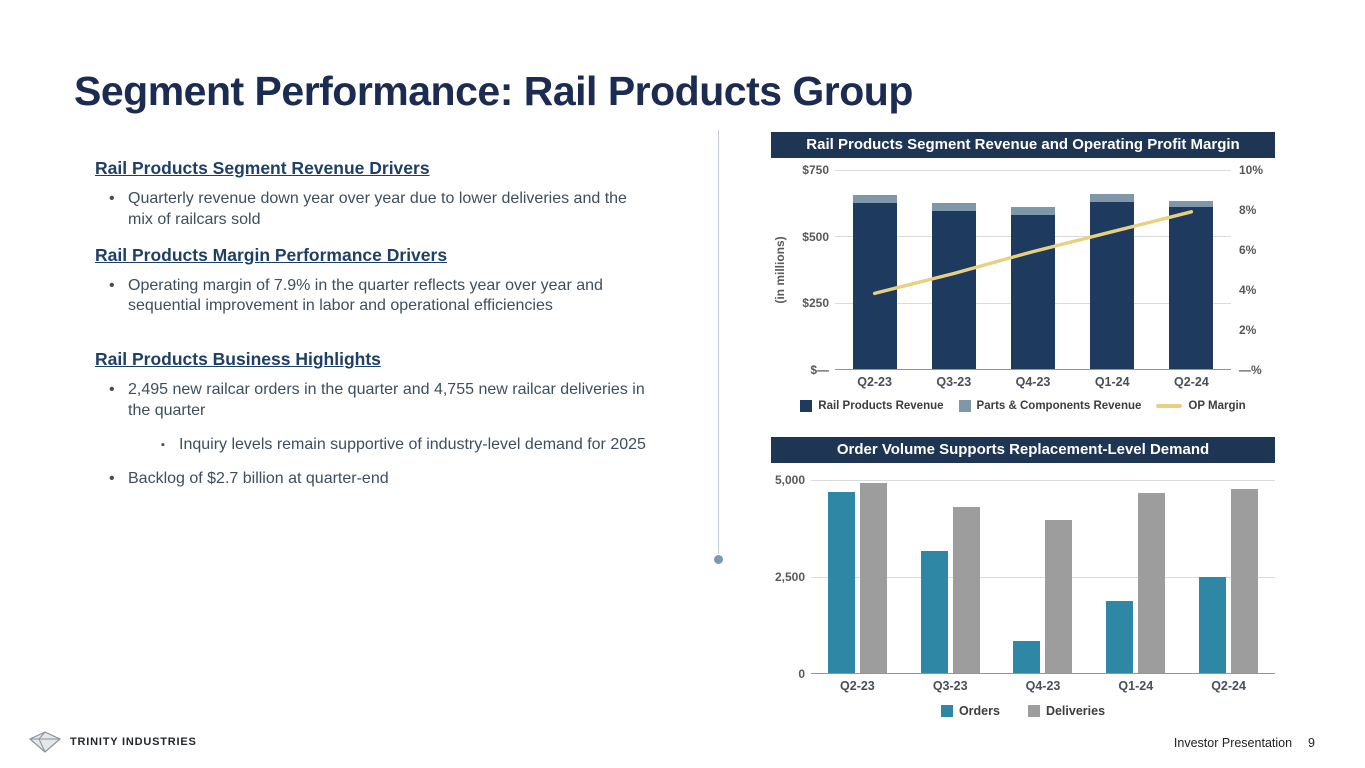 Image resolution: width=1365 pixels, height=768 pixels. What do you see at coordinates (258, 478) in the screenshot?
I see `bullet-text: Backlog of $2.7 billion at quarter-end` at bounding box center [258, 478].